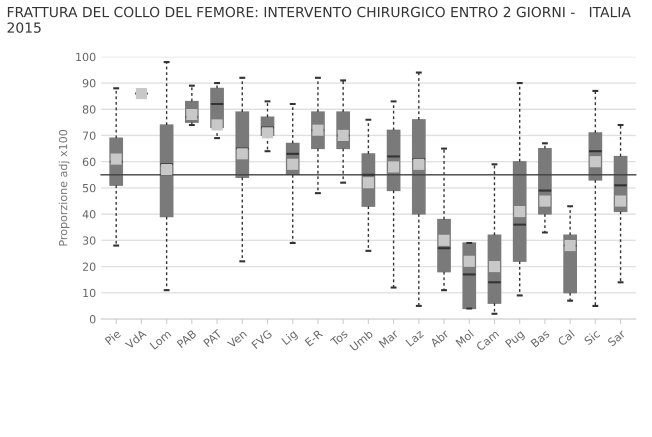 The height and width of the screenshot is (437, 652). I want to click on y-axis-title: Proporzione adj x100, so click(64, 188).